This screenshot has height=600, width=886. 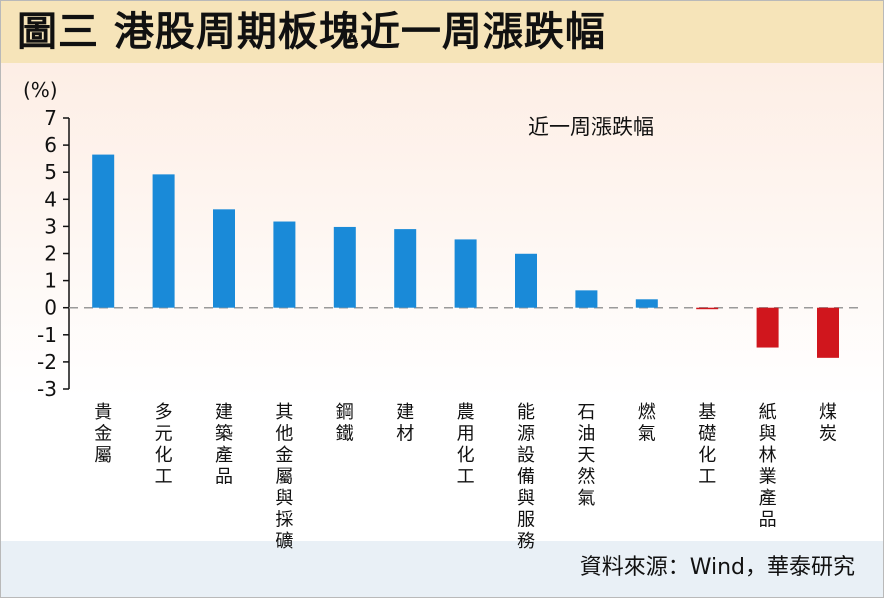 What do you see at coordinates (345, 412) in the screenshot?
I see `category-label: 鋼` at bounding box center [345, 412].